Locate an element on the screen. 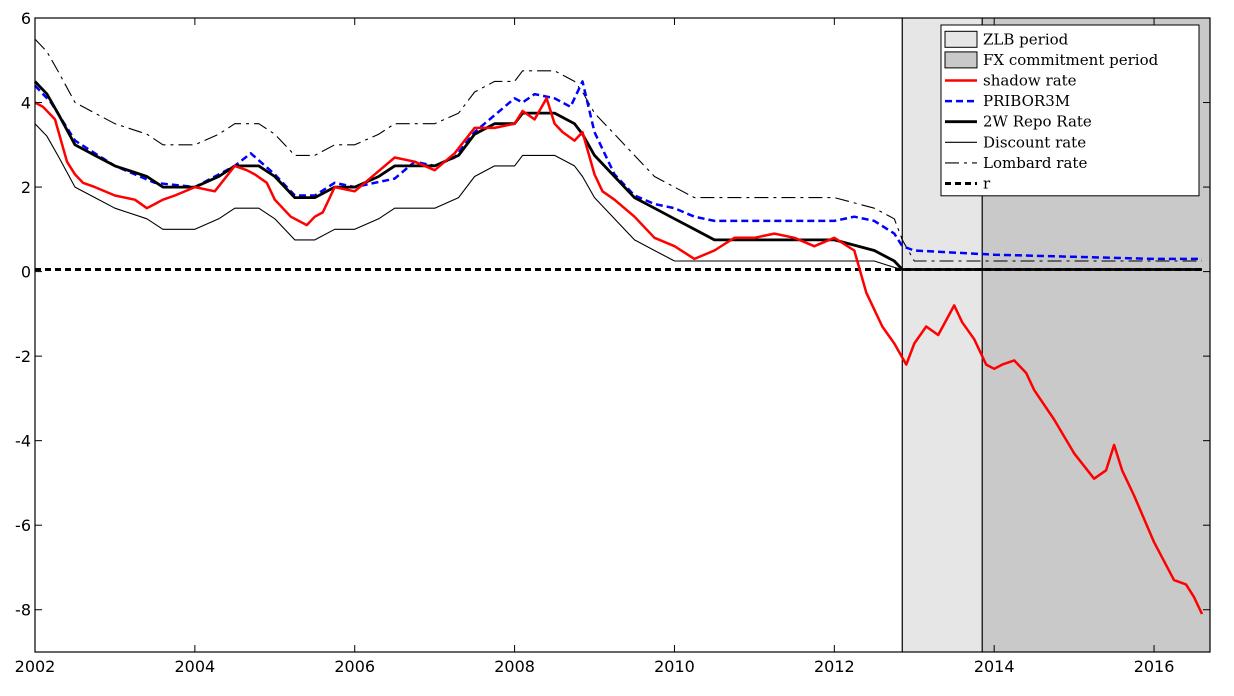  y-tick-label: 2 is located at coordinates (26, 187).